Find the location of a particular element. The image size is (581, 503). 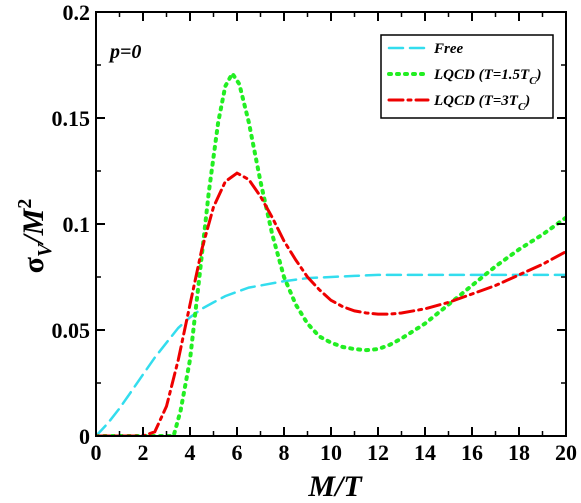

x-tick-label: 16 is located at coordinates (472, 452).